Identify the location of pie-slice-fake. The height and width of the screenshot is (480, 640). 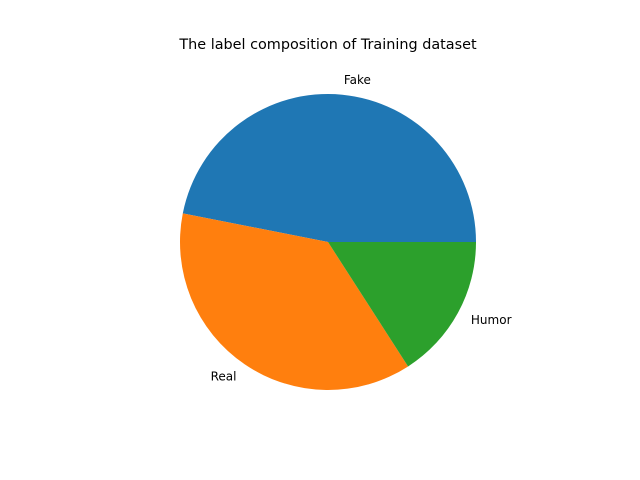
(329, 167).